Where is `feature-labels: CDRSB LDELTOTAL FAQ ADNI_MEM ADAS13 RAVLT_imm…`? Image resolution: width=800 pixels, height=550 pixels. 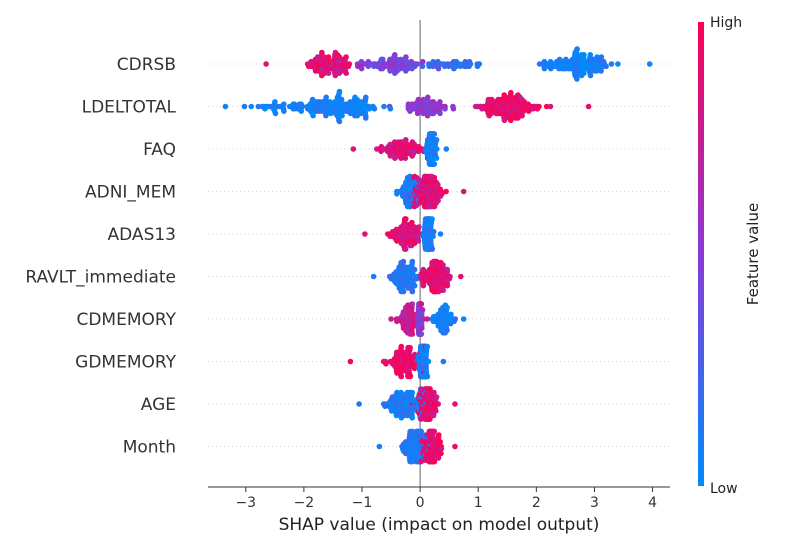
feature-labels: CDRSB LDELTOTAL FAQ ADNI_MEM ADAS13 RAVLT_imm… is located at coordinates (100, 256).